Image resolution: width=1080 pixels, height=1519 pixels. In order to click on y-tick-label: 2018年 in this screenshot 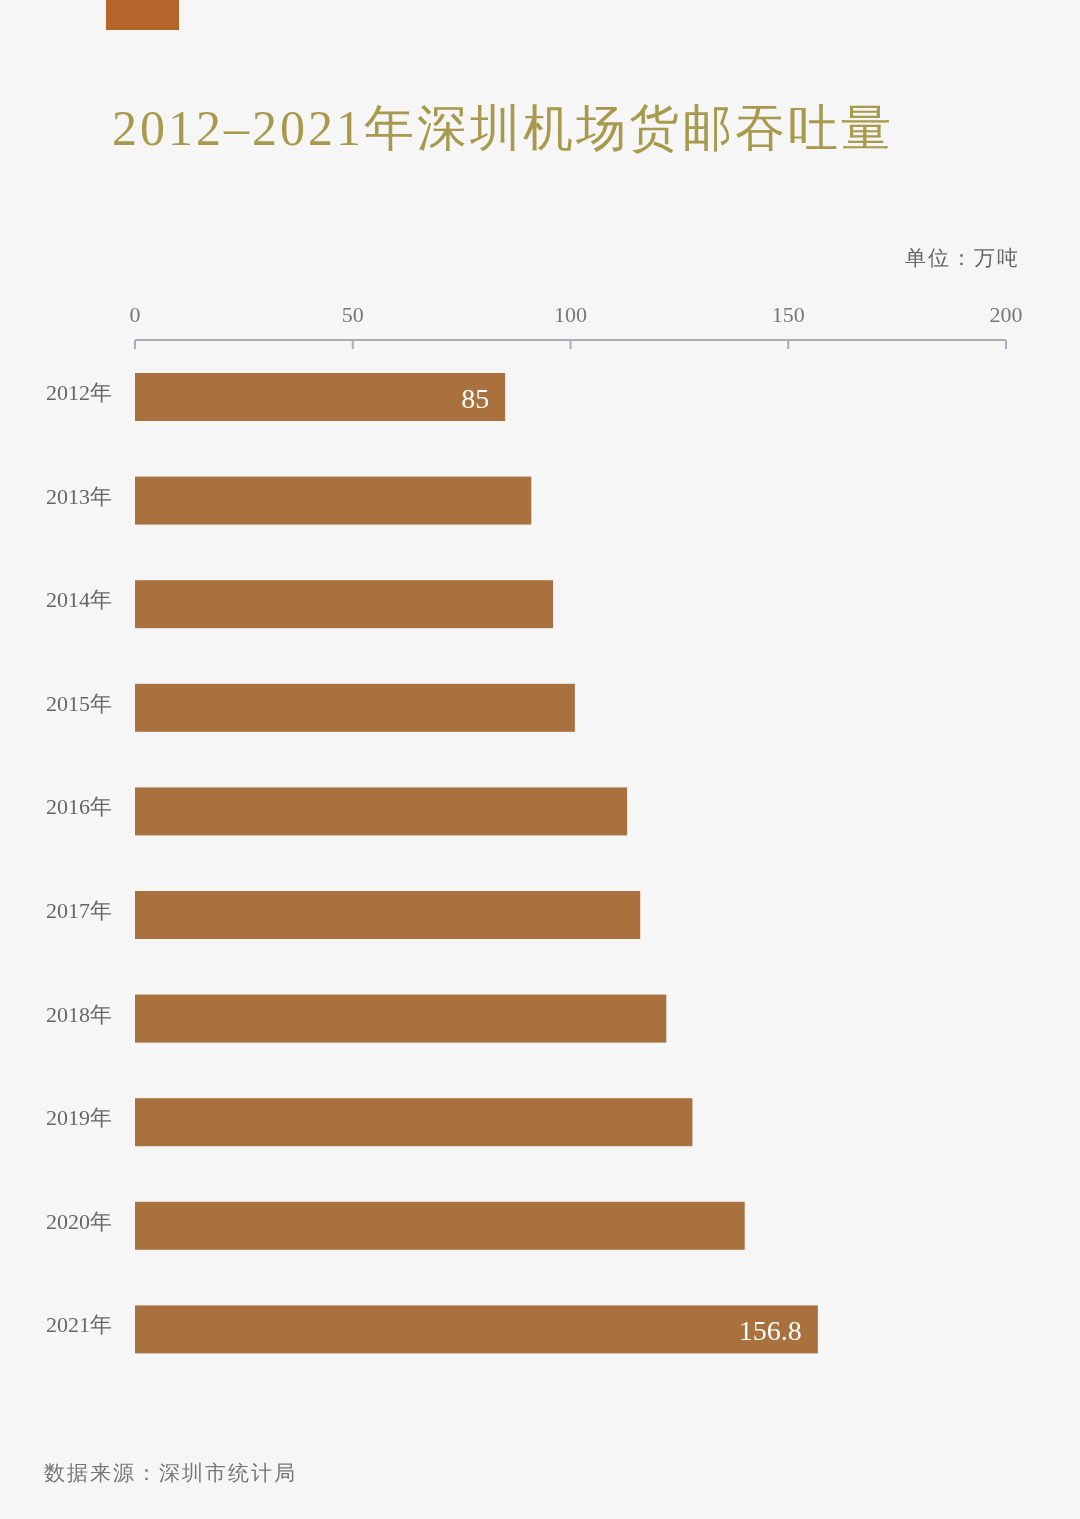, I will do `click(79, 1014)`.